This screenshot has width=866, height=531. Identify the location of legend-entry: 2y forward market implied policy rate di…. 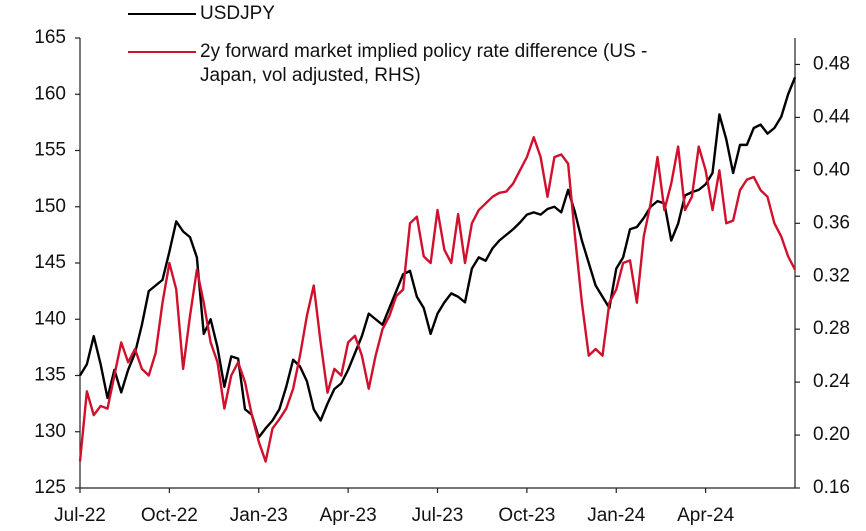
(414, 64).